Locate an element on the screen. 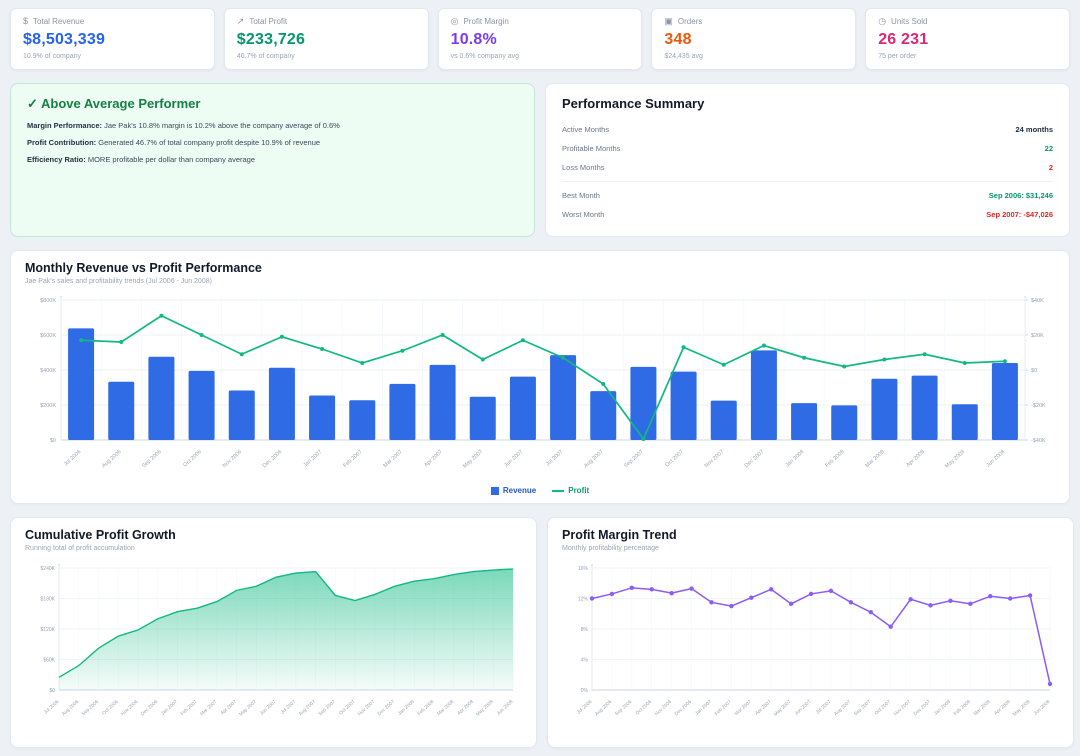  kpi-value: 26 231 is located at coordinates (903, 39).